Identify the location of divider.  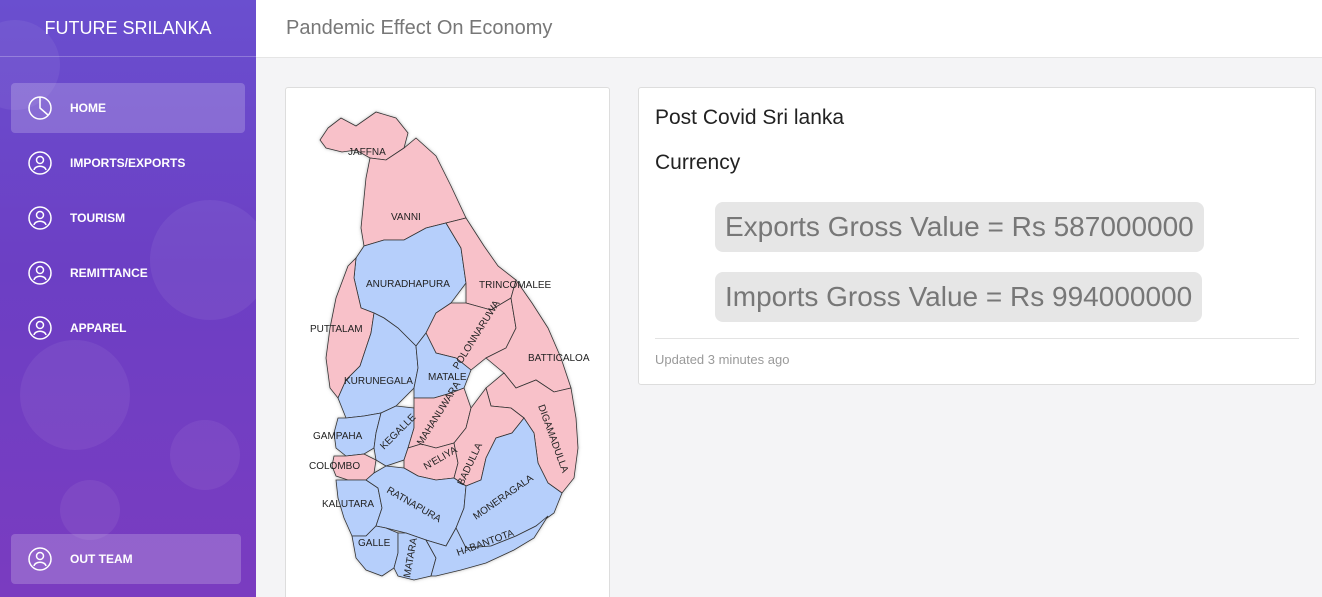
(977, 338).